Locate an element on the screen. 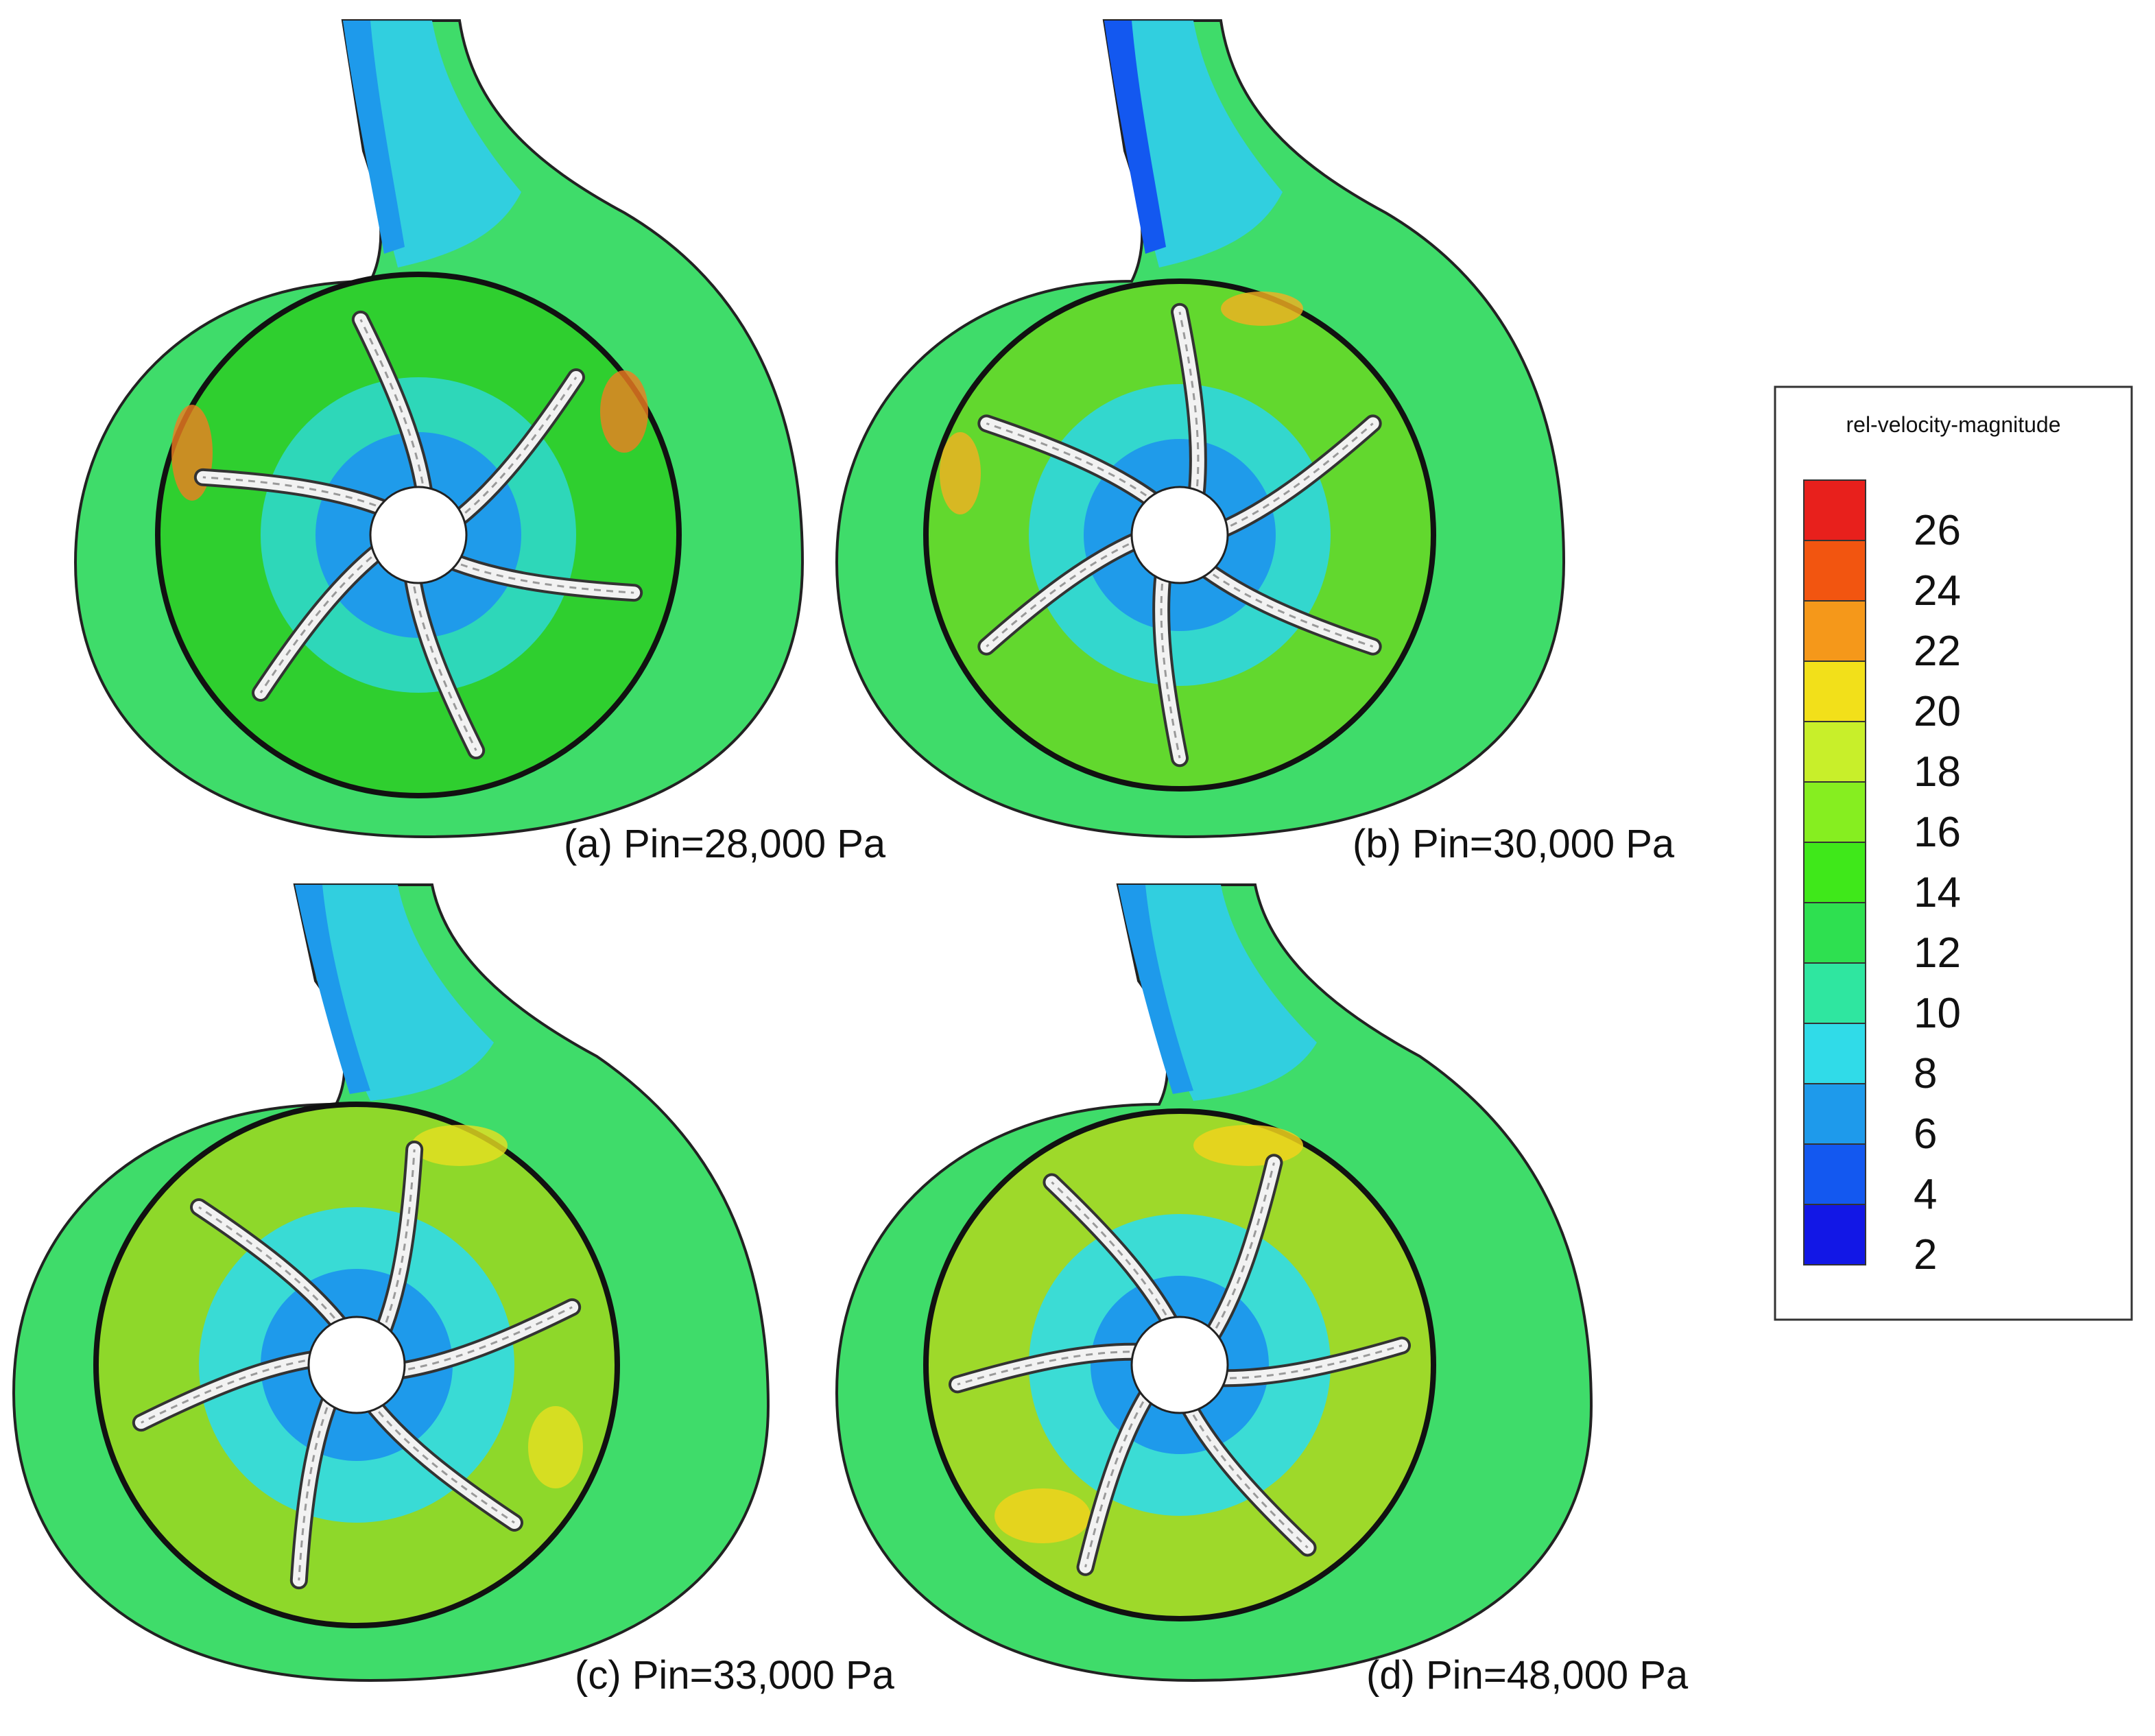  legend-ticks: 26 24 22 20 18 16 14 12 10 8 6 4 2 is located at coordinates (1937, 893).